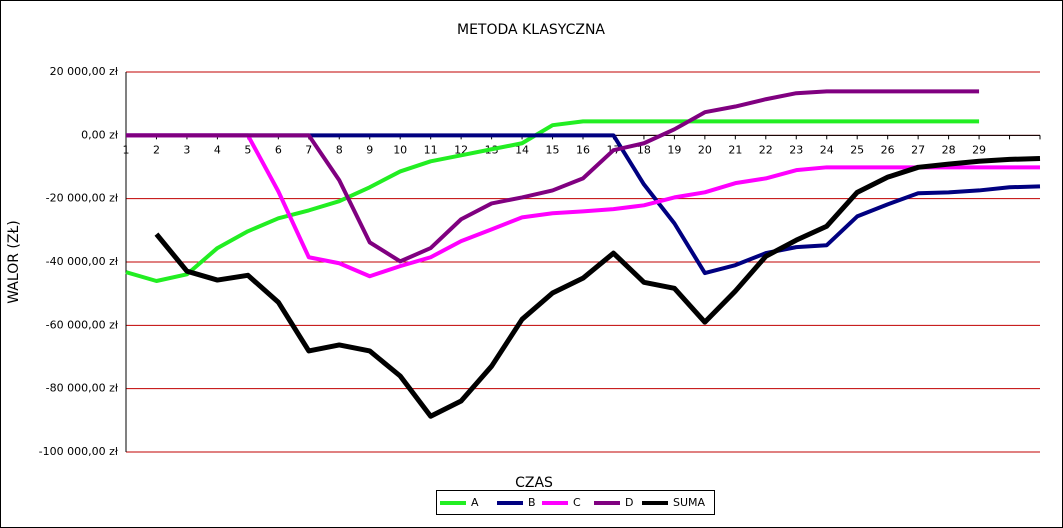 This screenshot has width=1063, height=528. Describe the element at coordinates (583, 149) in the screenshot. I see `x-tick-label: 16` at that location.